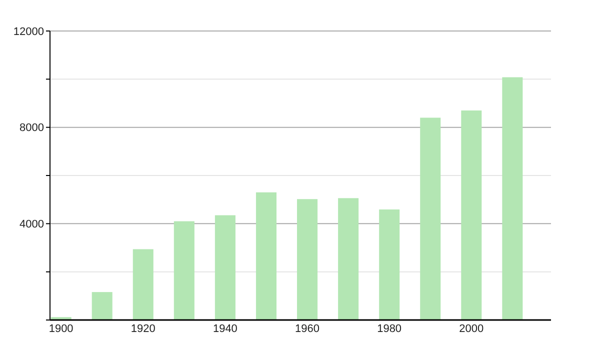 This screenshot has width=600, height=350. What do you see at coordinates (389, 329) in the screenshot?
I see `x-tick-label: 1980` at bounding box center [389, 329].